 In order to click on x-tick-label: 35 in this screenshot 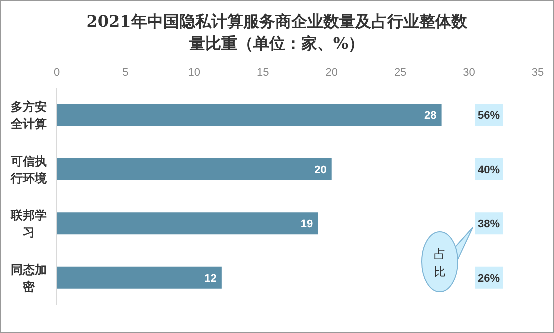, I will do `click(538, 73)`.